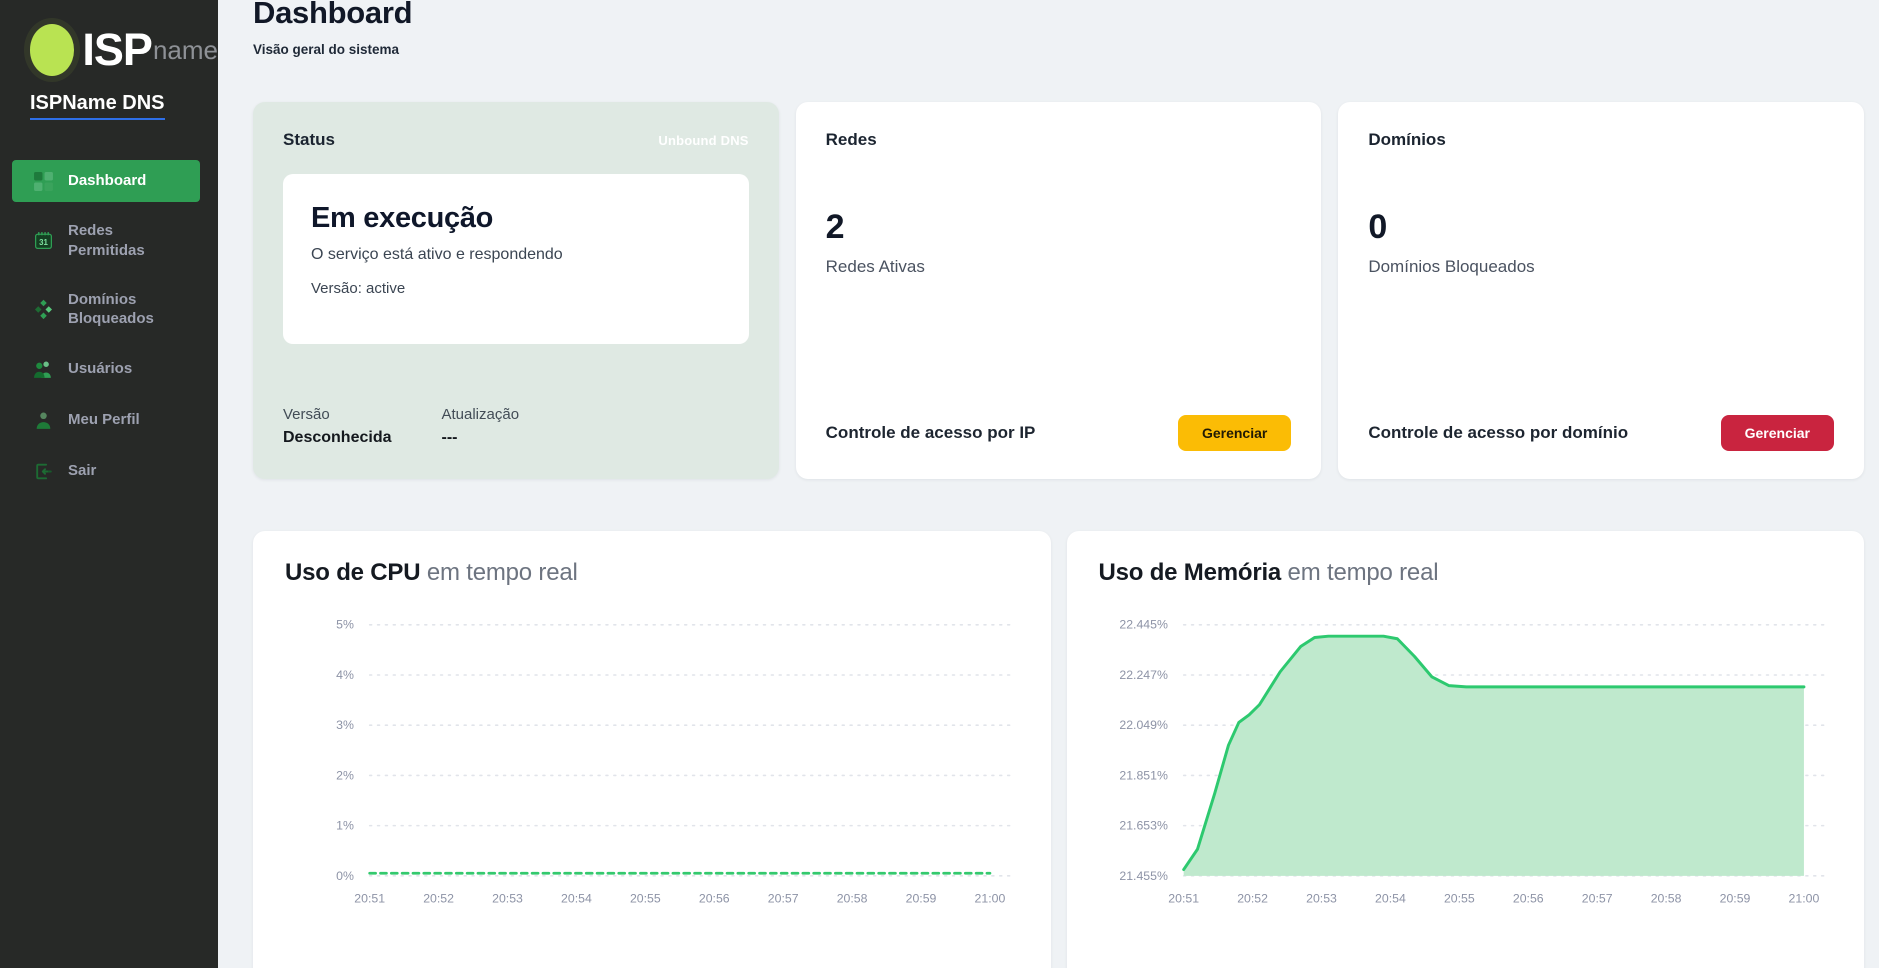 This screenshot has height=968, width=1879. Describe the element at coordinates (345, 625) in the screenshot. I see `svg-text: 5%` at that location.